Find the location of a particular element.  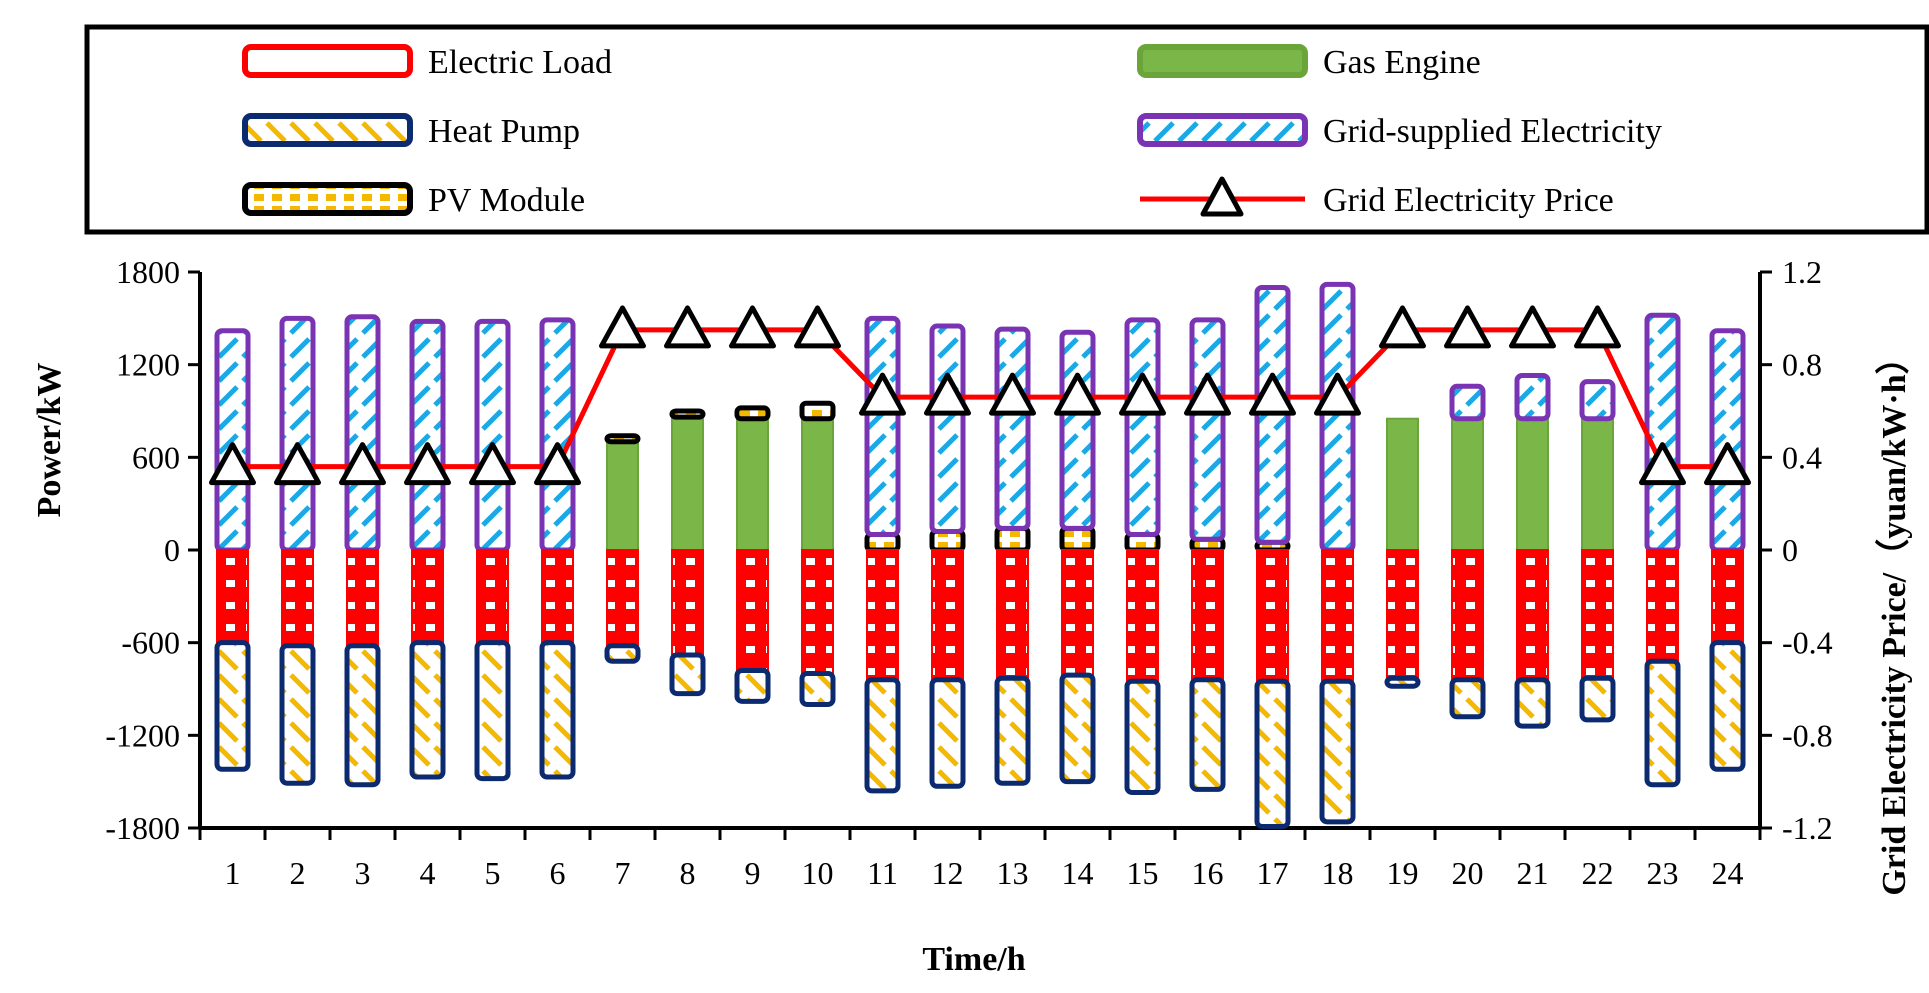

y2-axis-title: Grid Electricity Price/（yuan/kW·h） is located at coordinates (1893, 617).